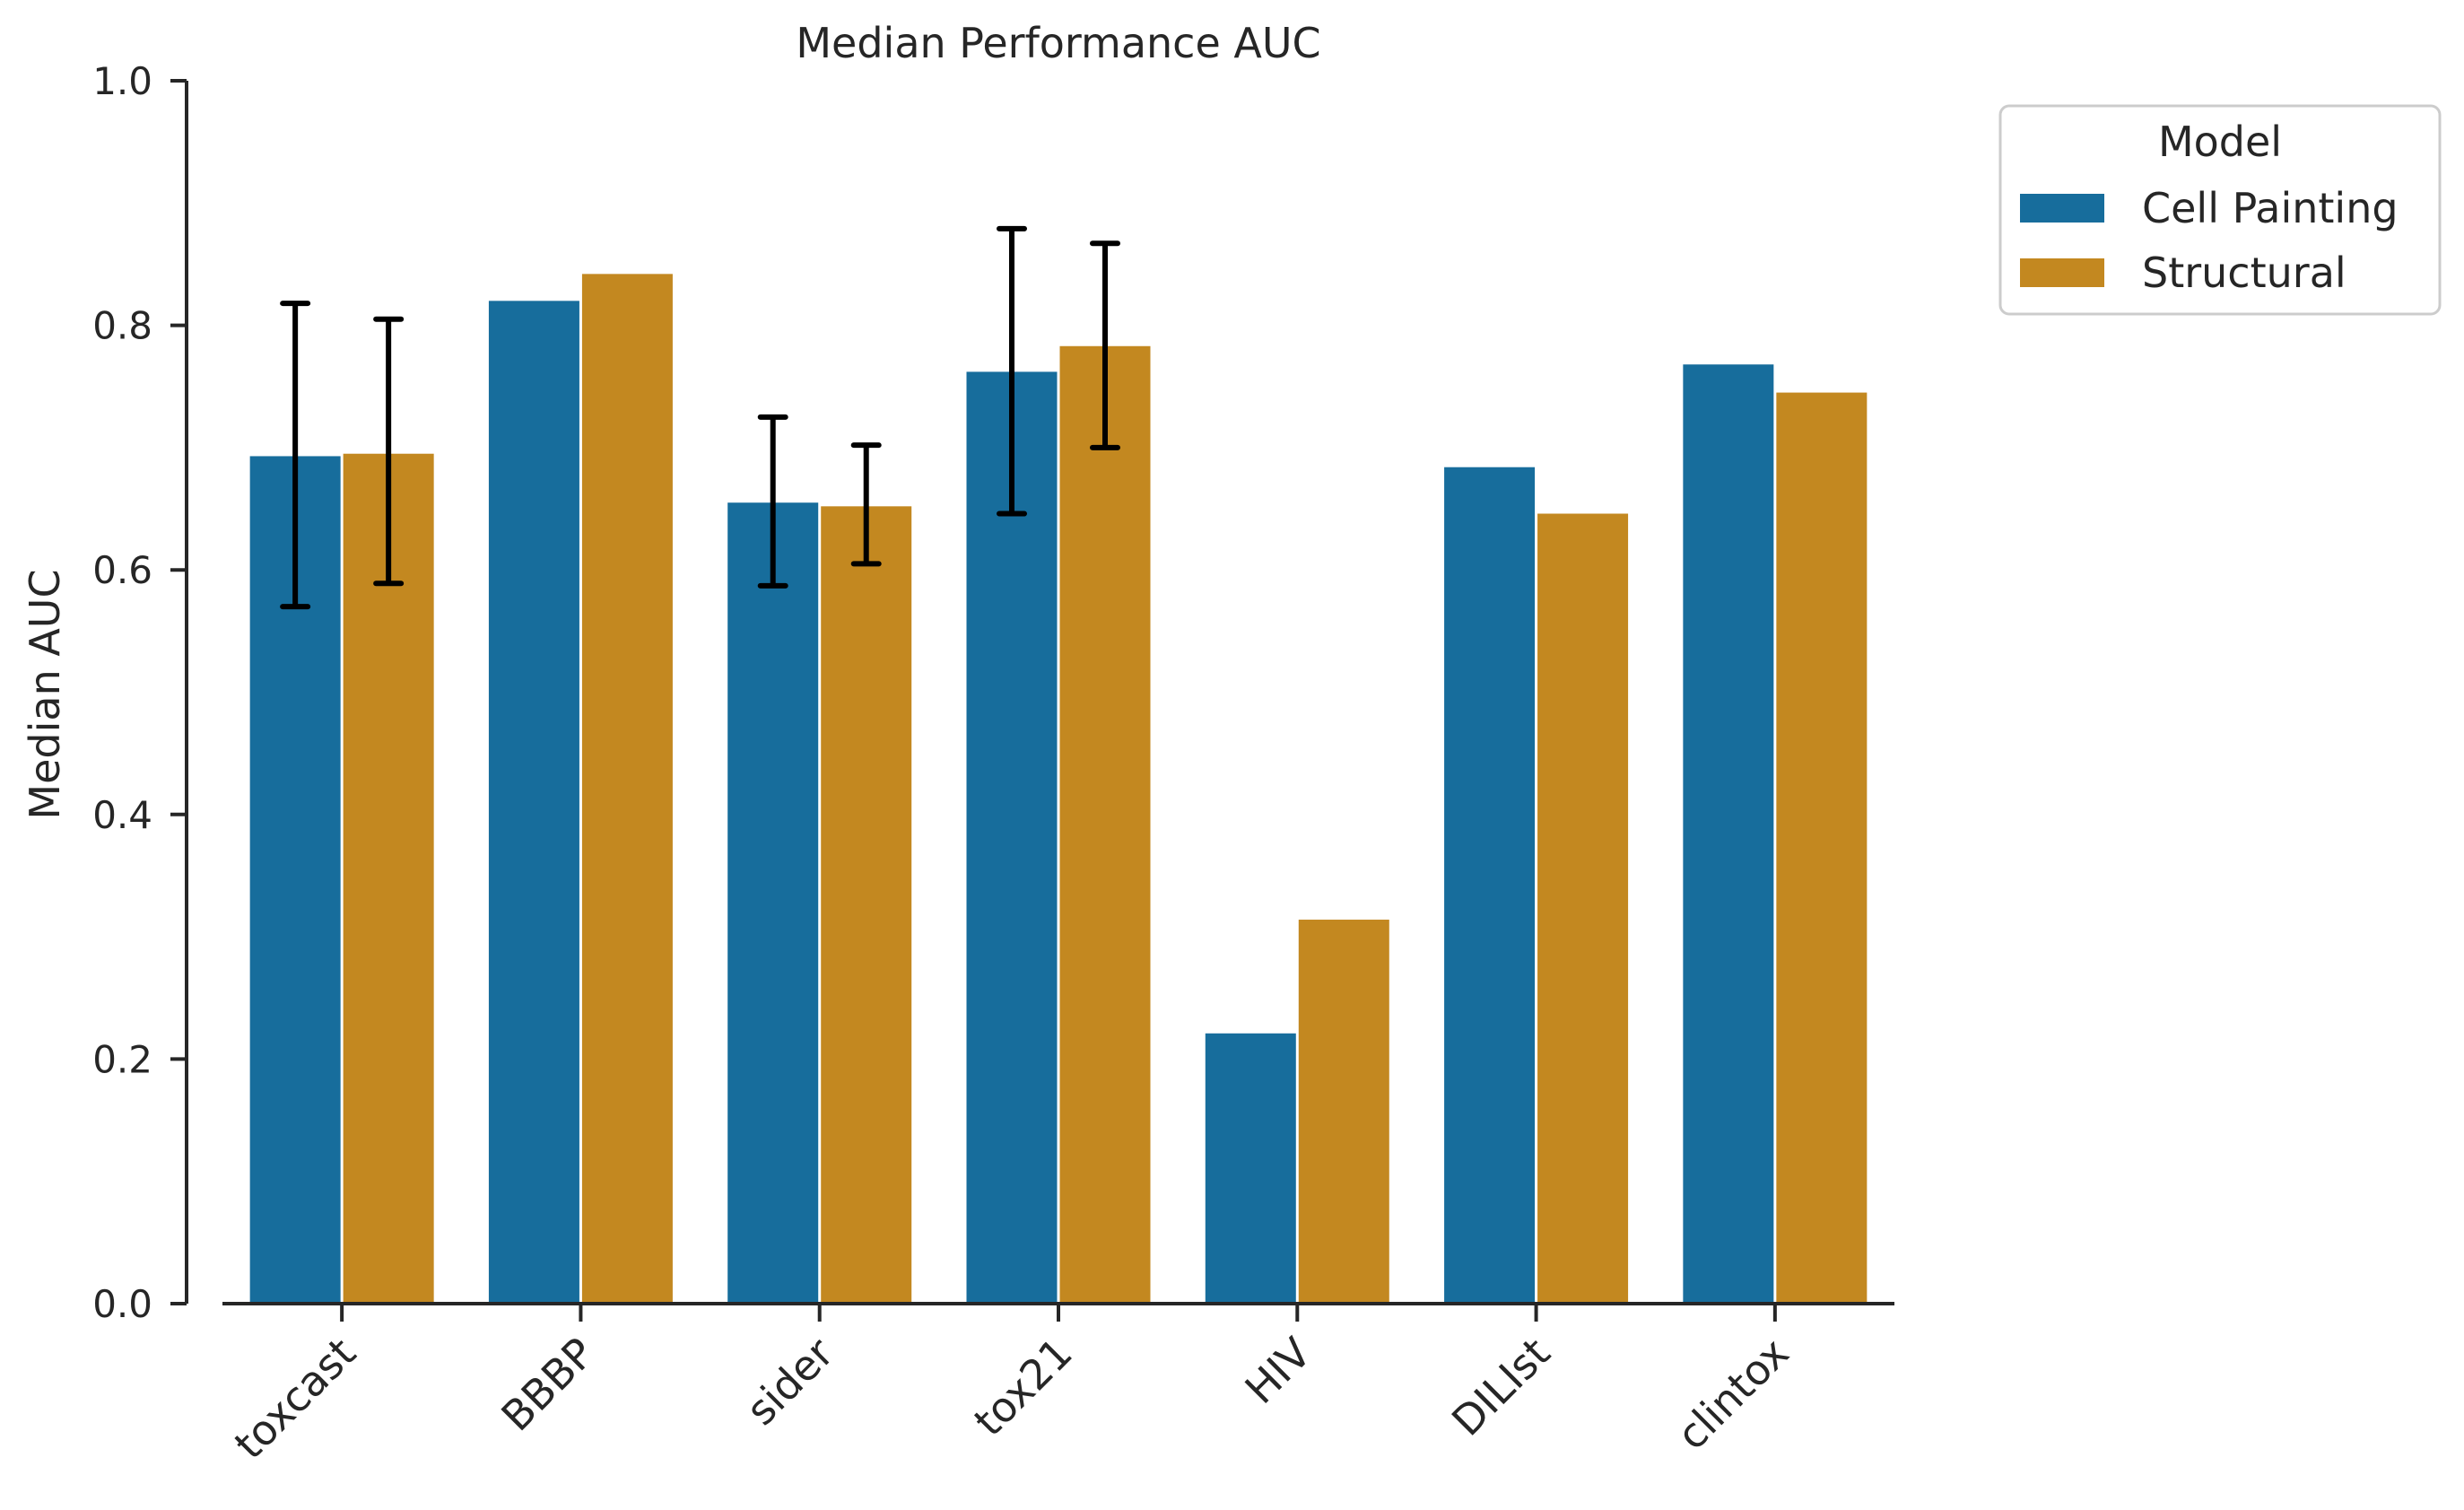 Image resolution: width=2464 pixels, height=1510 pixels. Describe the element at coordinates (295, 455) in the screenshot. I see `error-bar-cell-painting-toxcast` at that location.